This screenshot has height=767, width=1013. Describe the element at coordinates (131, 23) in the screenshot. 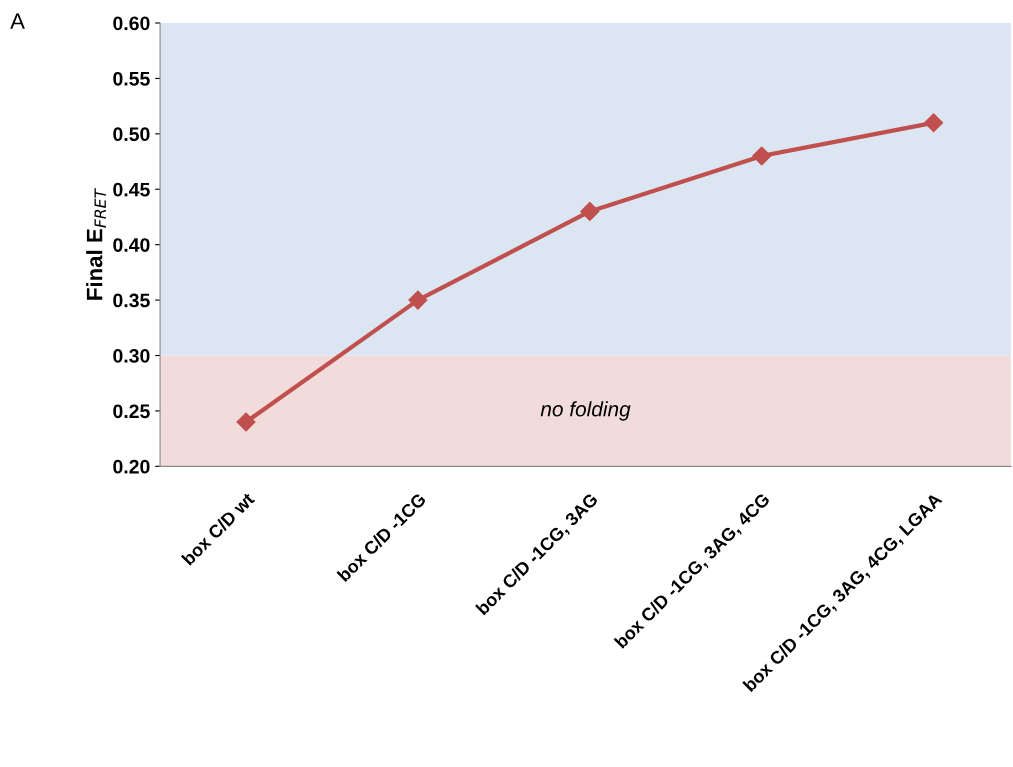

I see `y-tick-label: 0.60` at that location.